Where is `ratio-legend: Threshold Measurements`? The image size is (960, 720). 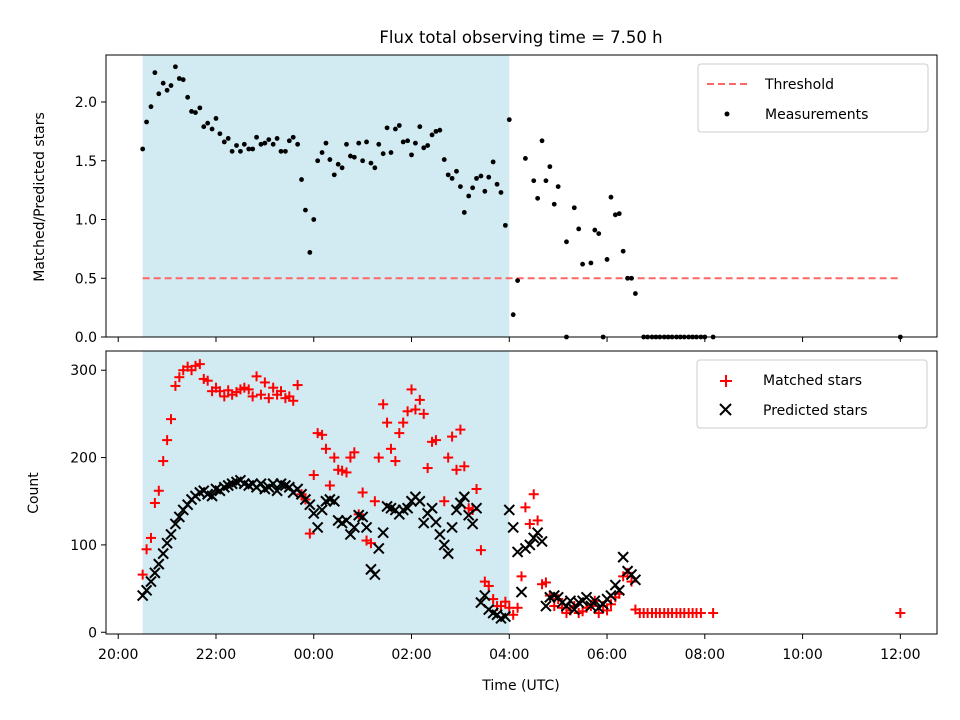 ratio-legend: Threshold Measurements is located at coordinates (813, 98).